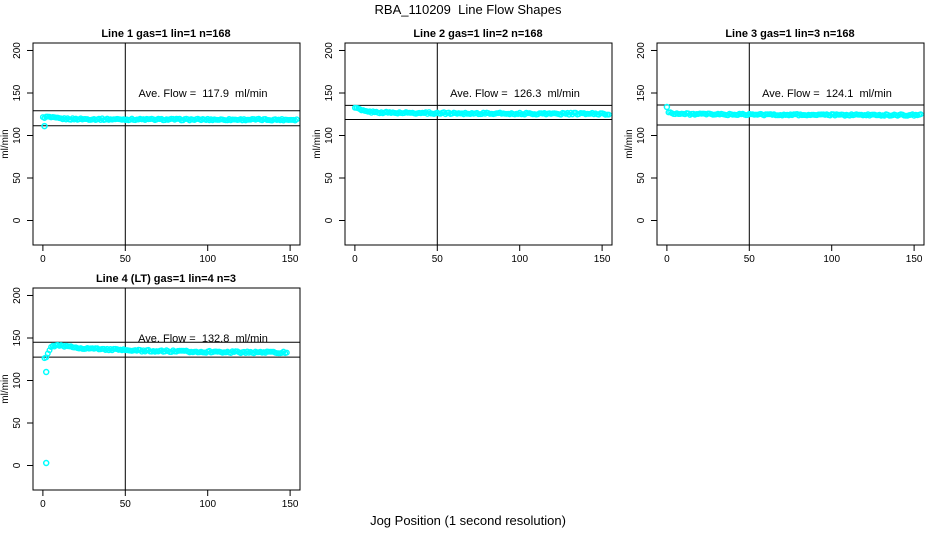 This screenshot has height=540, width=936. What do you see at coordinates (203, 339) in the screenshot?
I see `ave-flow-annotation: Ave. Flow = 132.8 ml/min` at bounding box center [203, 339].